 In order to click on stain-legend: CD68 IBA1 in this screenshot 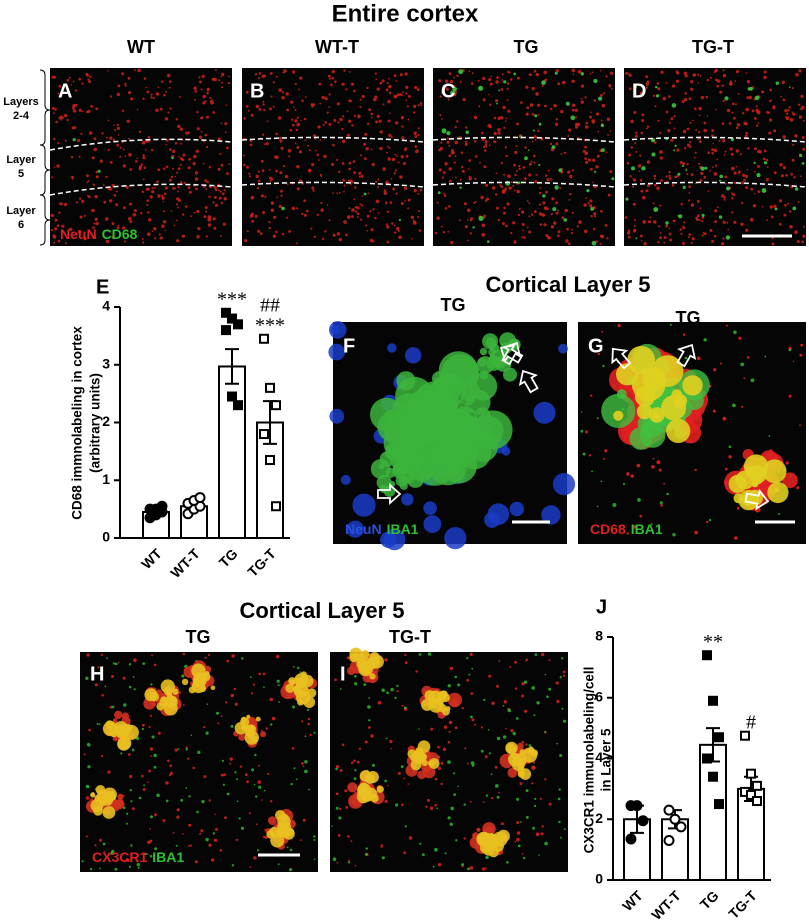, I will do `click(626, 529)`.